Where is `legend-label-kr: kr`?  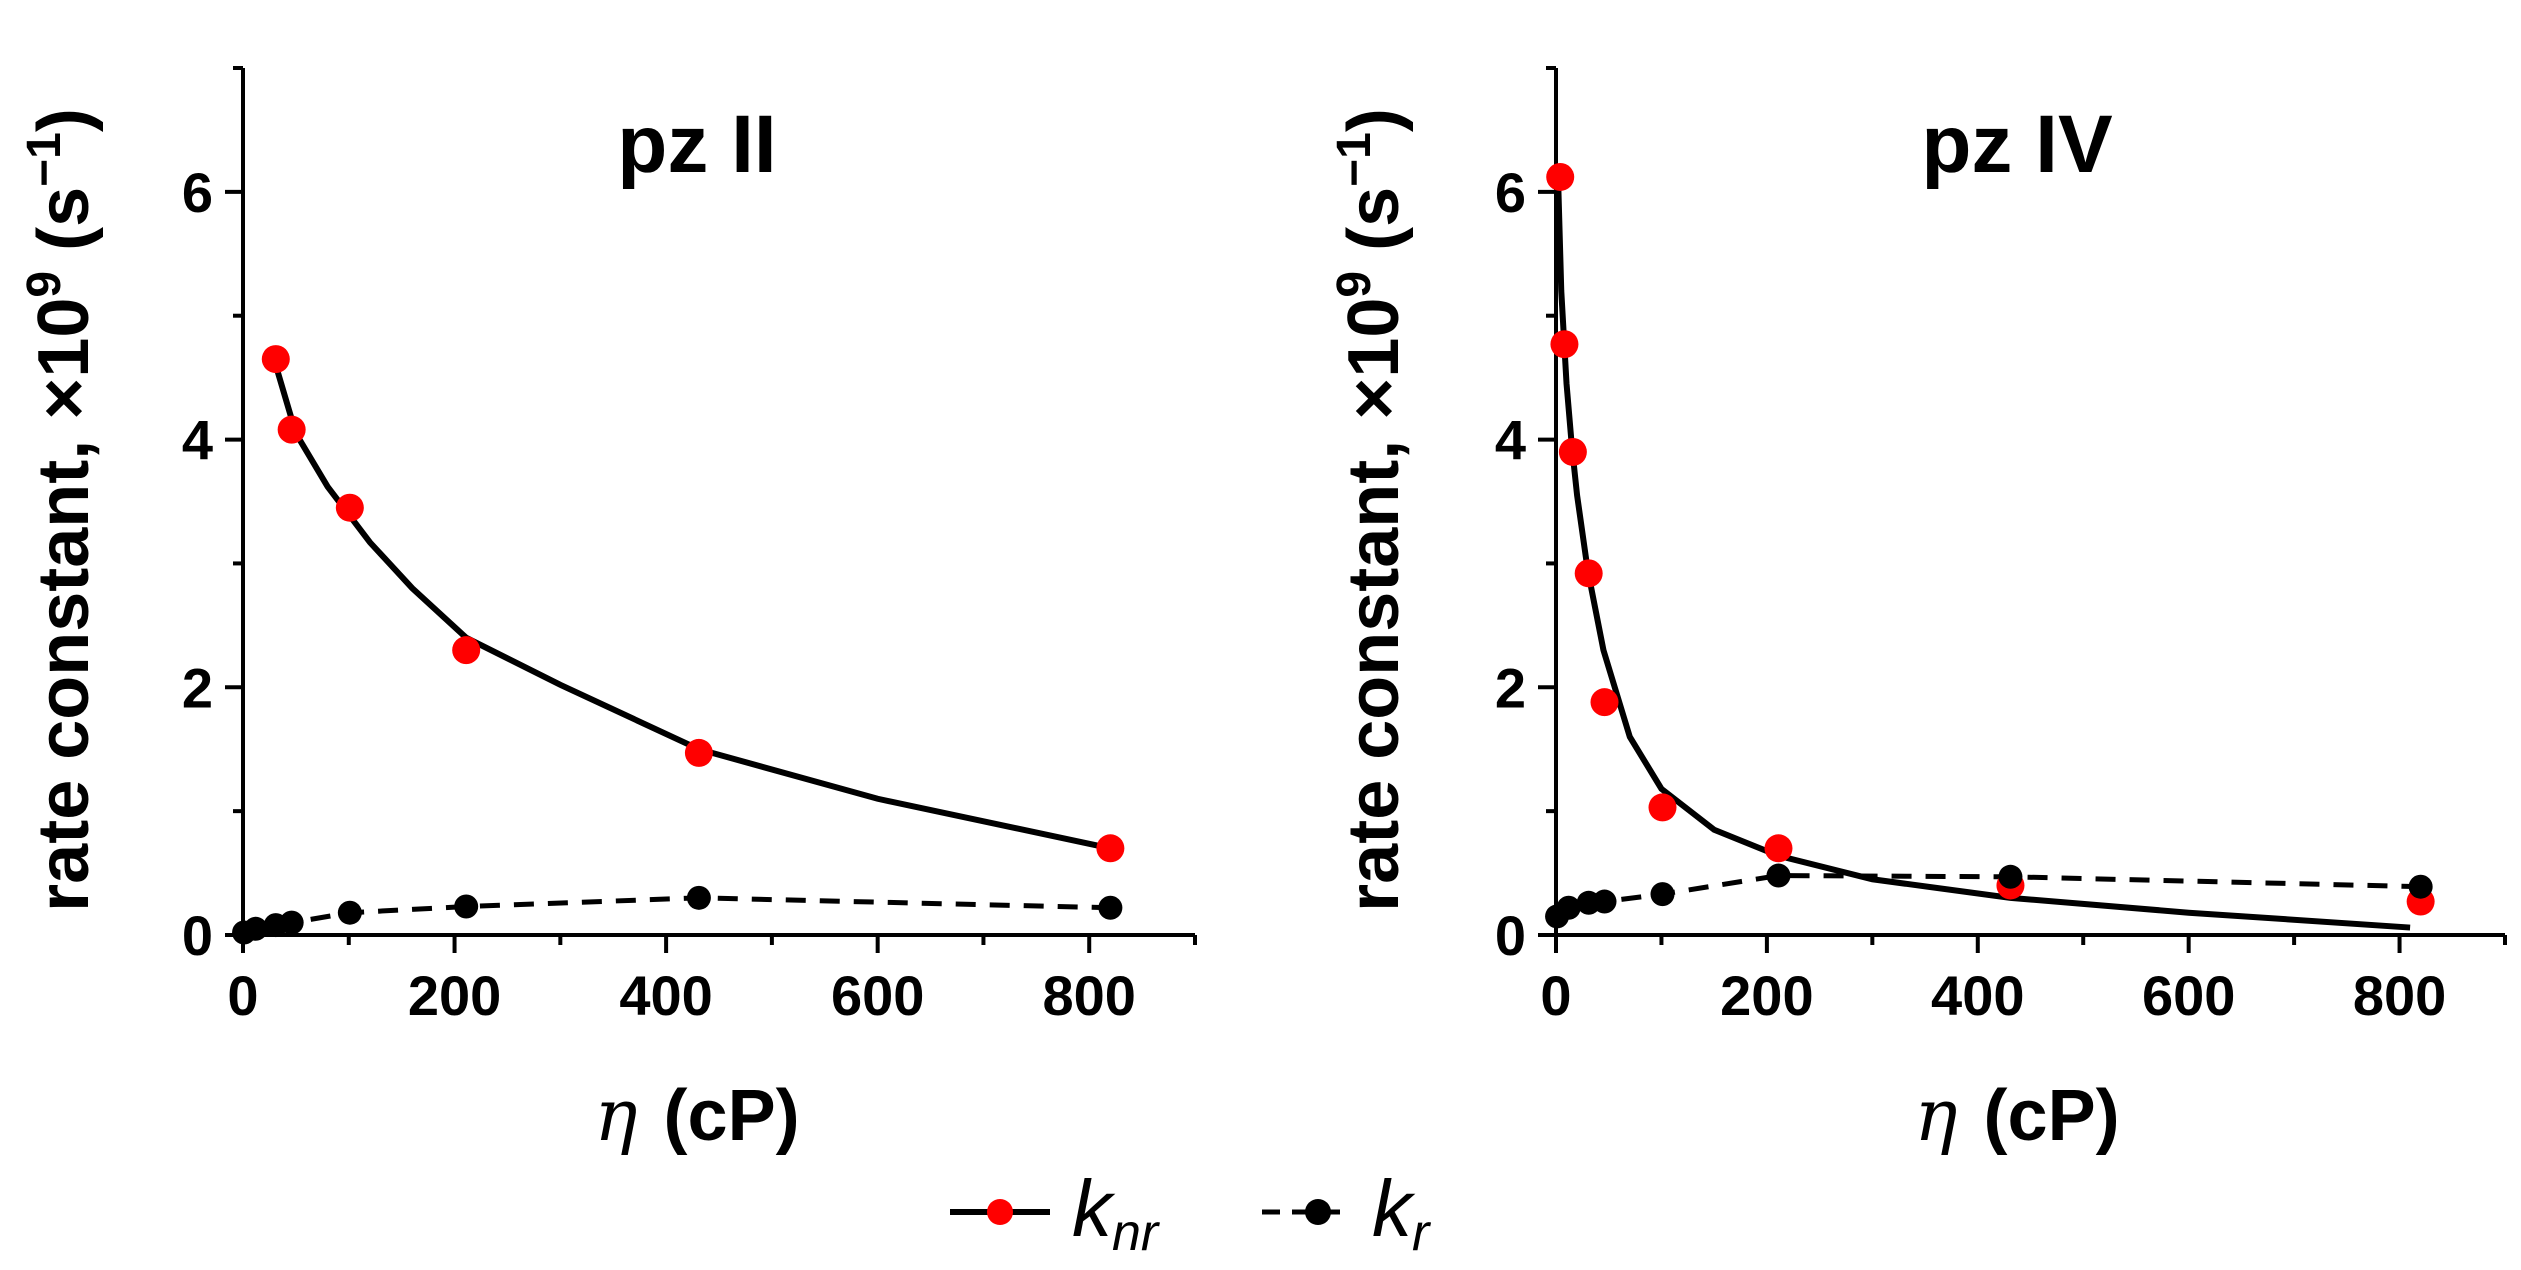 legend-label-kr: kr is located at coordinates (1402, 1213).